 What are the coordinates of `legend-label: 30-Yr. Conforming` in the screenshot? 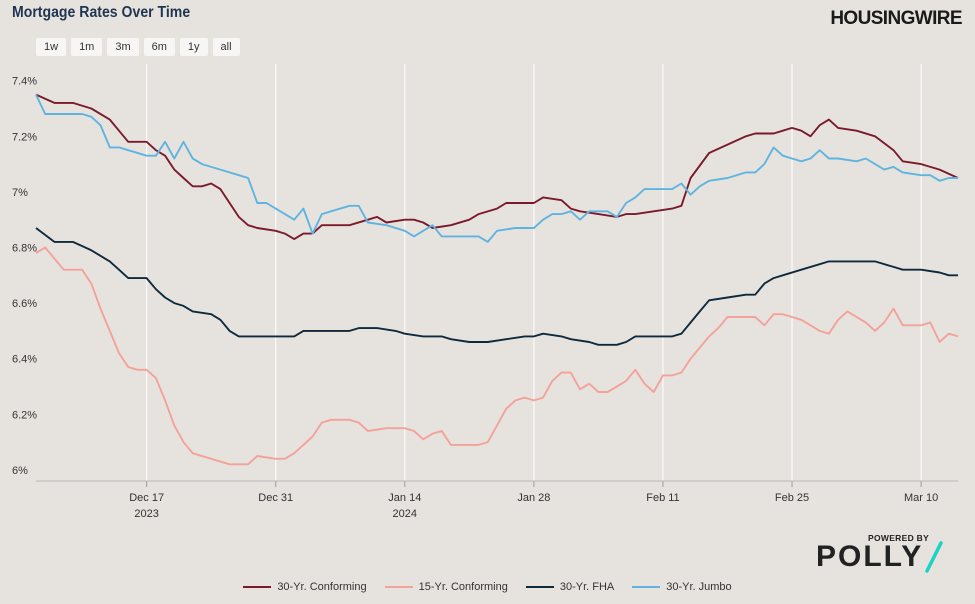 It's located at (322, 587).